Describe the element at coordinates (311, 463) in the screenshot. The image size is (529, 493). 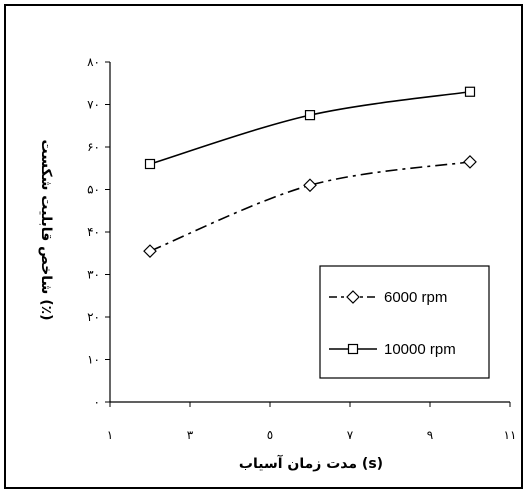
I see `x-axis-title: مدت زمان آسیاب (s)` at that location.